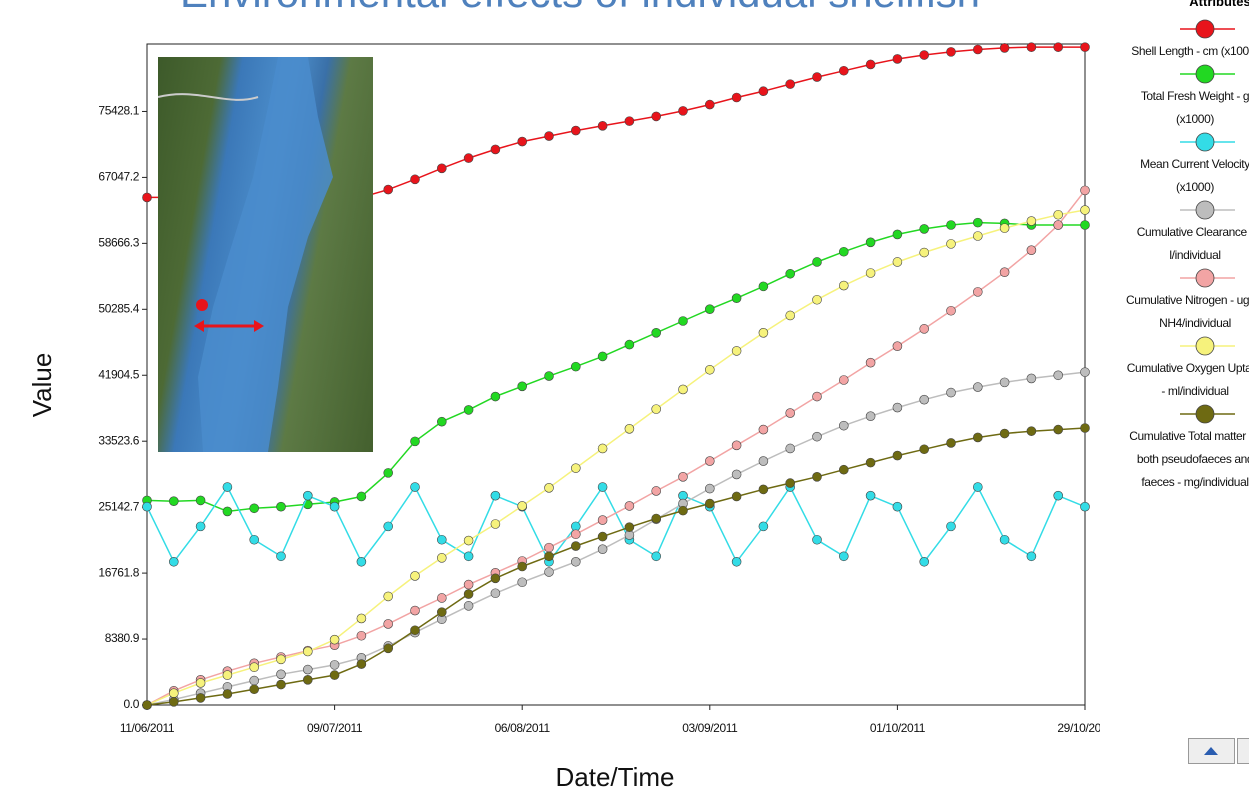  What do you see at coordinates (1205, 278) in the screenshot?
I see `legend-marker` at bounding box center [1205, 278].